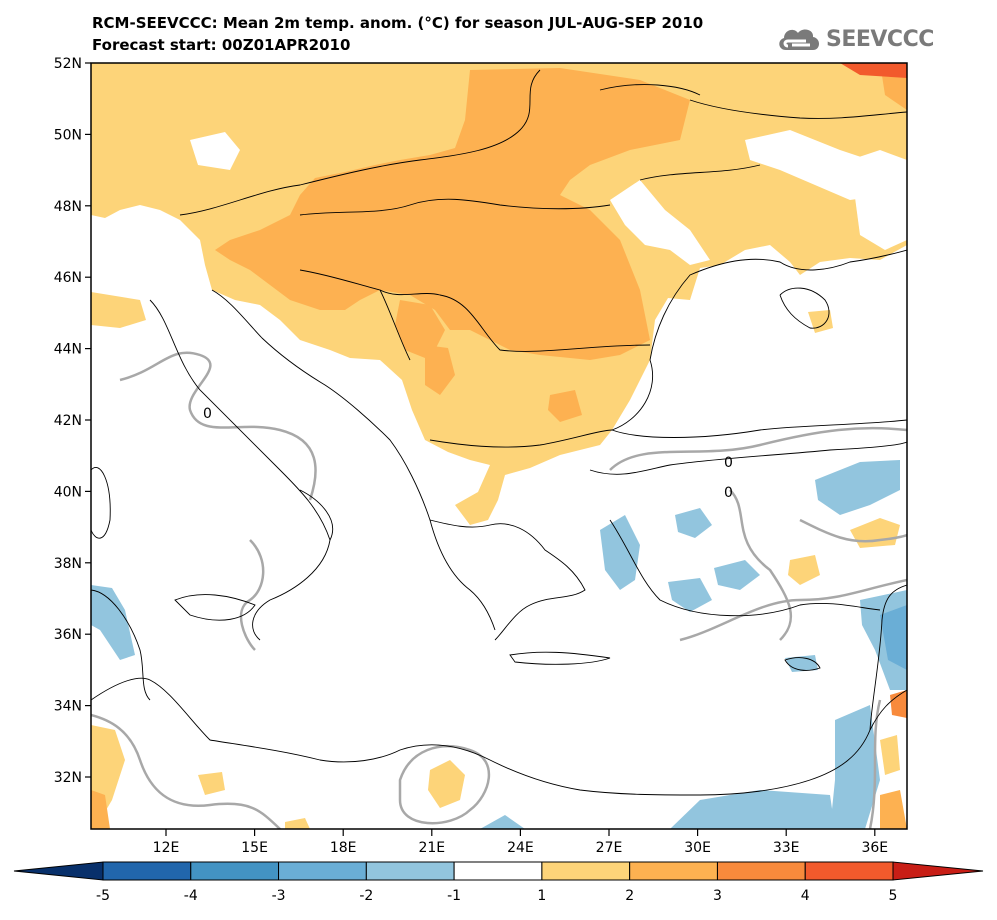 The image size is (997, 920). I want to click on coast-crimea, so click(804, 308).